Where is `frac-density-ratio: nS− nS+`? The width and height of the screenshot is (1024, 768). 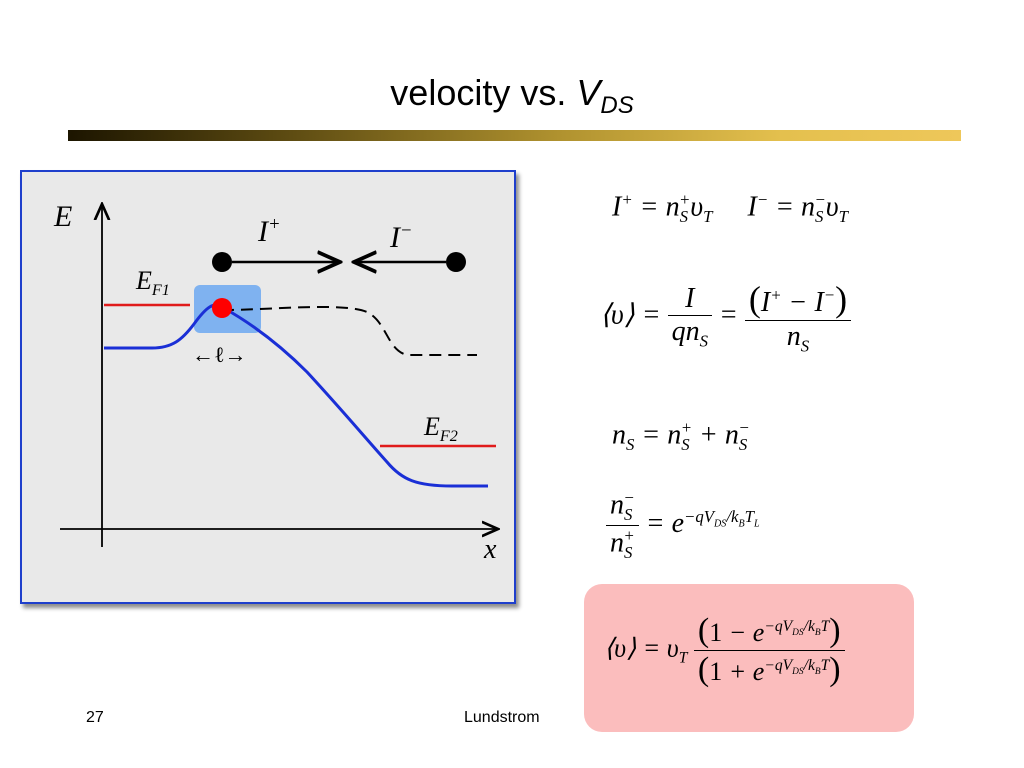 frac-density-ratio: nS− nS+ is located at coordinates (622, 525).